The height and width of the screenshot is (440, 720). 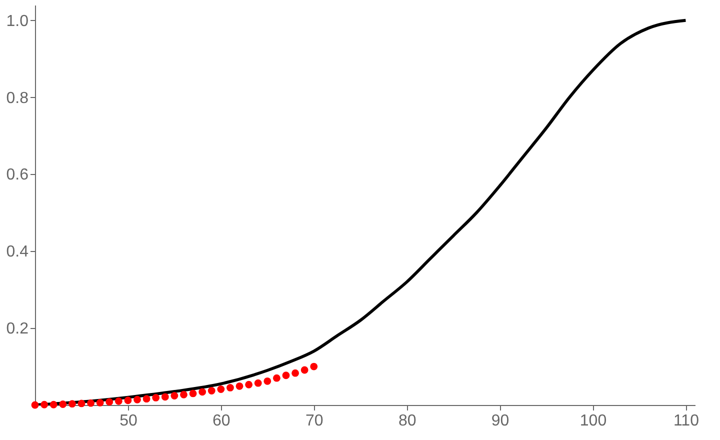 I want to click on x-tick-label: 70, so click(x=314, y=421).